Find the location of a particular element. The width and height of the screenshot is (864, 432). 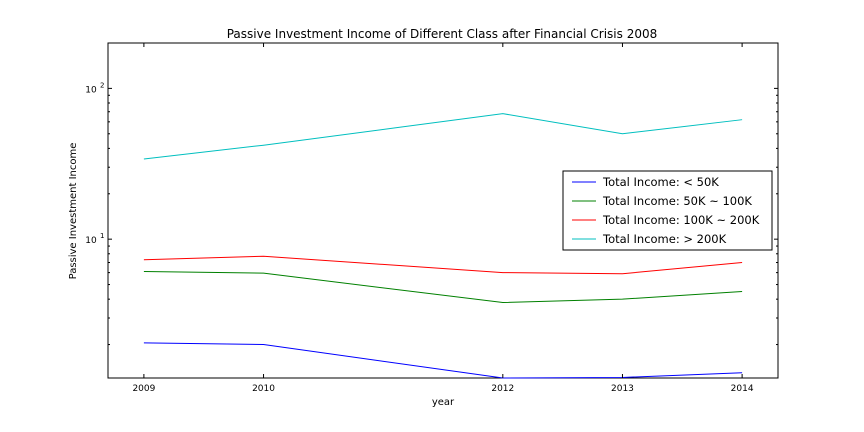

x-axis-label: year is located at coordinates (443, 402).